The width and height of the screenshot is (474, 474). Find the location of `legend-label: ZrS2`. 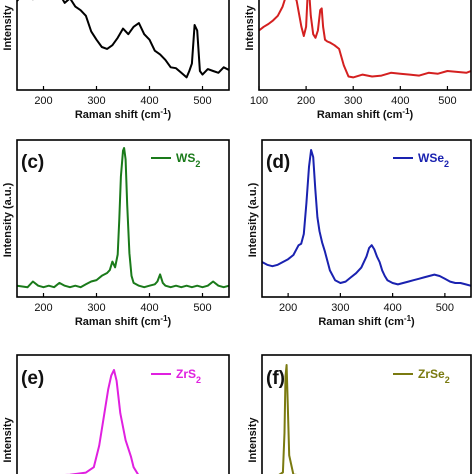

legend-label: ZrS2 is located at coordinates (188, 376).